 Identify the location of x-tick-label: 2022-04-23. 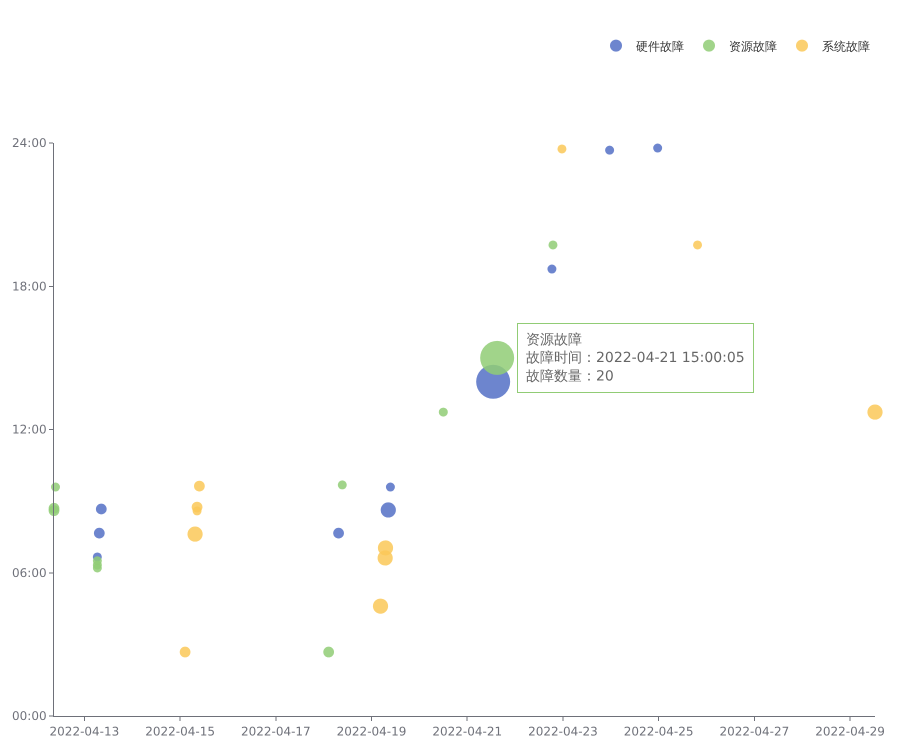
(563, 731).